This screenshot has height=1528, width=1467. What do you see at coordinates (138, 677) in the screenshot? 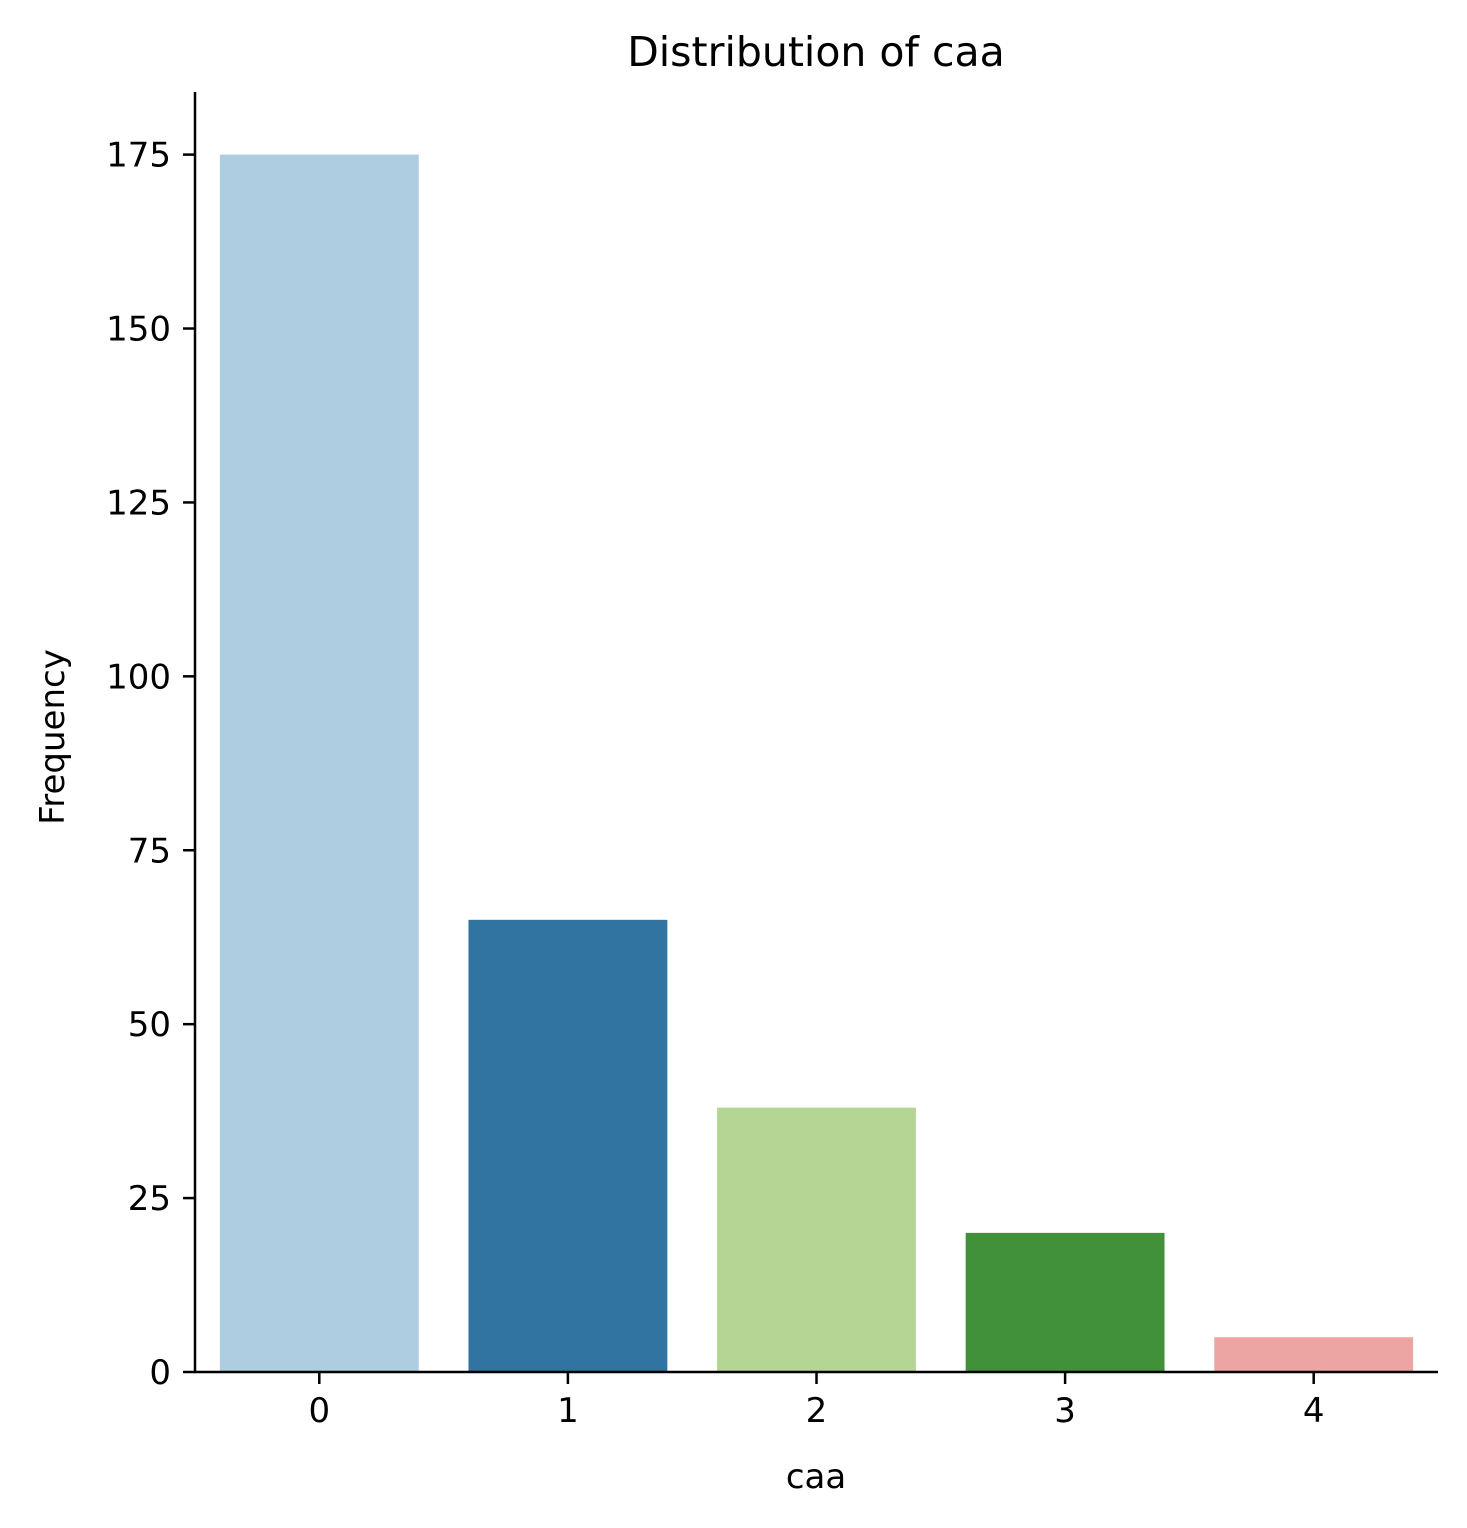
I see `y-tick-label: 100` at bounding box center [138, 677].